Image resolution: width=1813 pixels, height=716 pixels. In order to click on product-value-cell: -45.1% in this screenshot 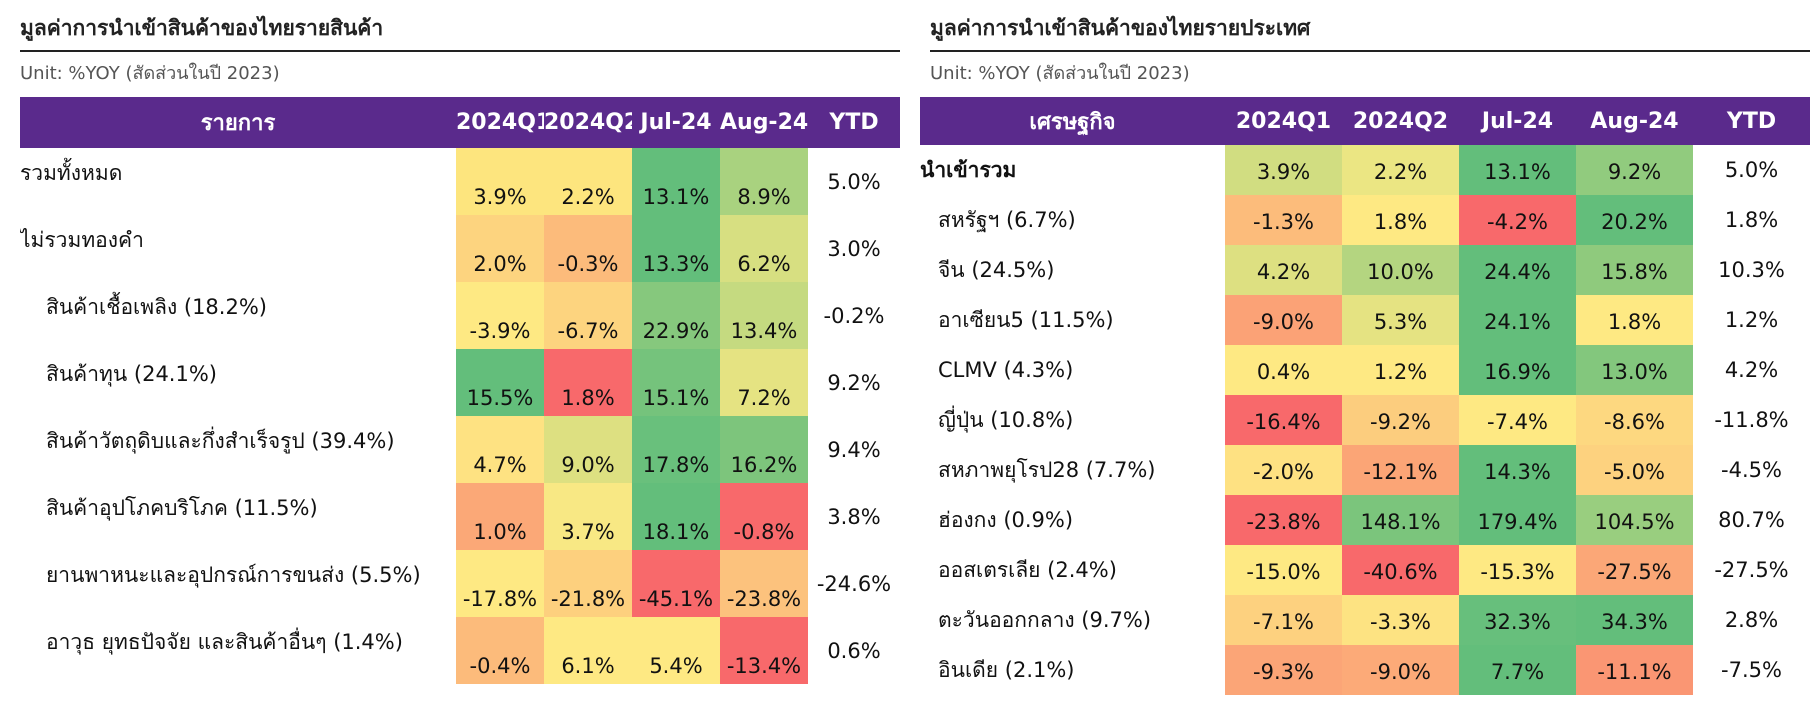, I will do `click(676, 583)`.